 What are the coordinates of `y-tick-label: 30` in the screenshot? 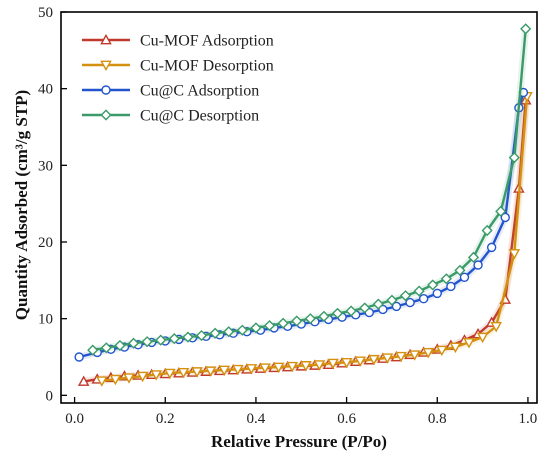 It's located at (45, 166).